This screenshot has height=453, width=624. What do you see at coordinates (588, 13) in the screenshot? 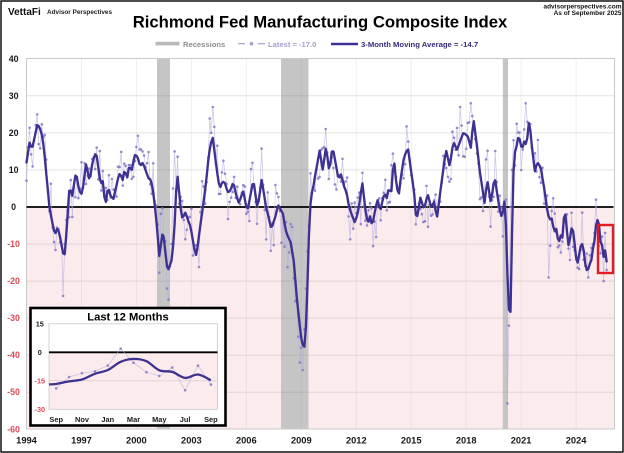
I see `svg-text: As of September 2025` at bounding box center [588, 13].